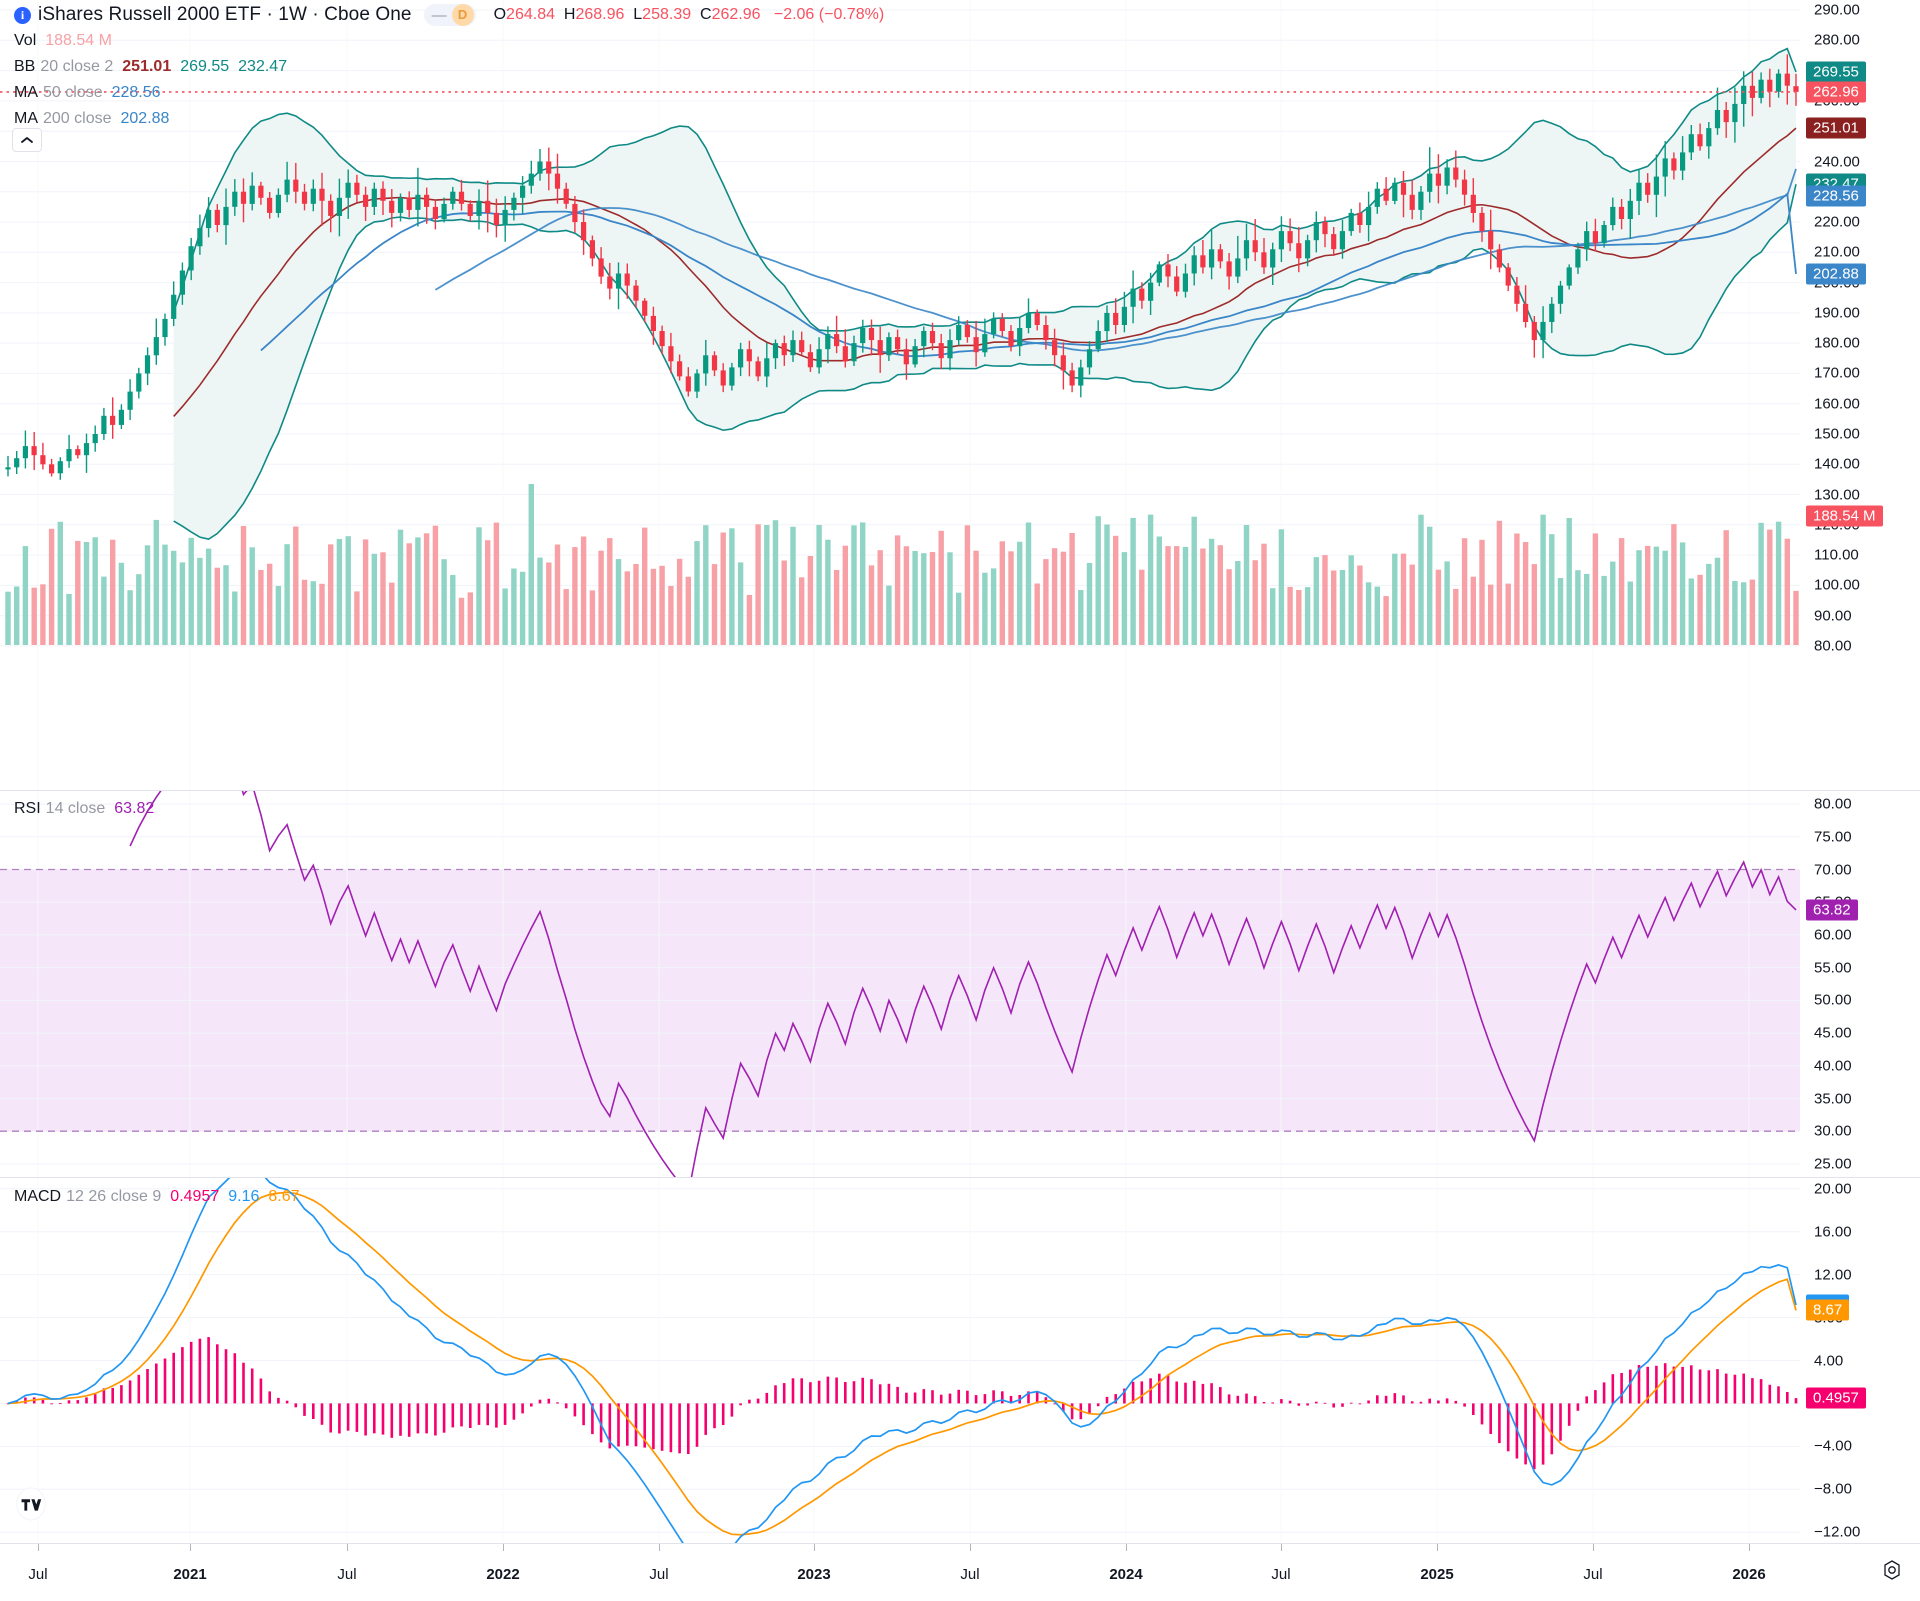 The image size is (1920, 1601). I want to click on symbol-title: iShares Russell 2000 ETF · 1W · Cboe One, so click(225, 14).